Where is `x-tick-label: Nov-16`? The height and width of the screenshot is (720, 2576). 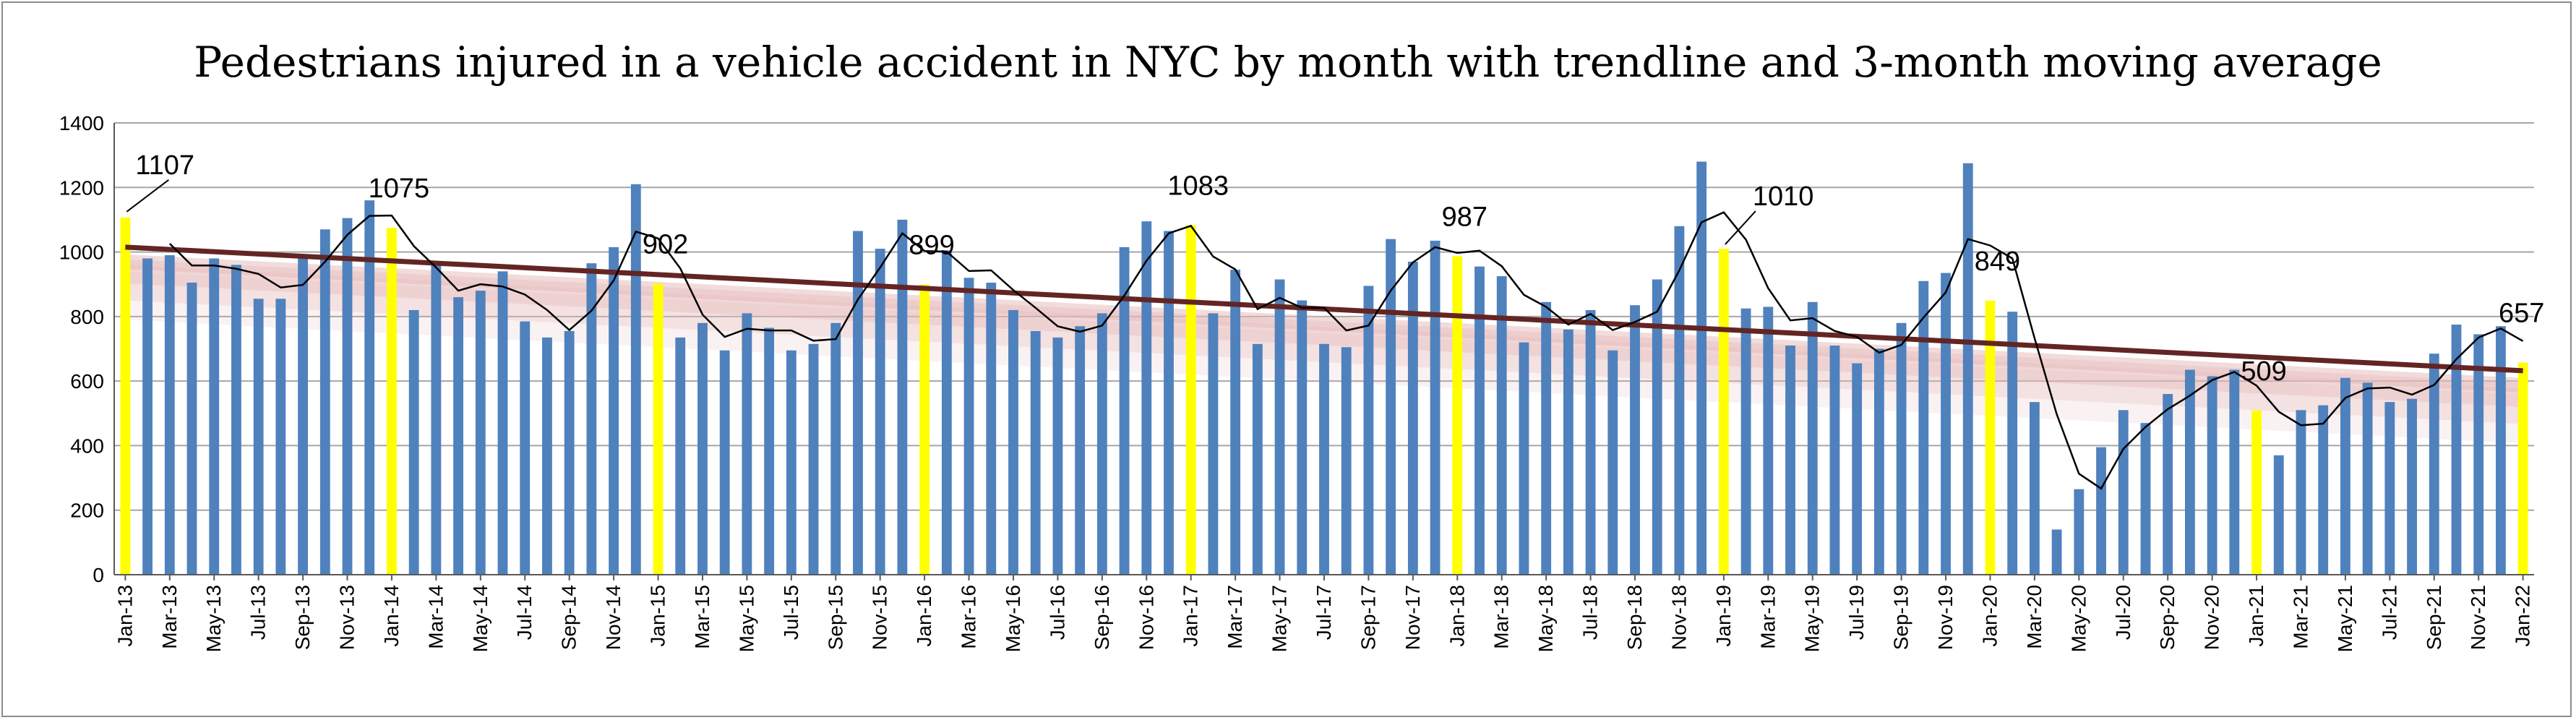
x-tick-label: Nov-16 is located at coordinates (1146, 617).